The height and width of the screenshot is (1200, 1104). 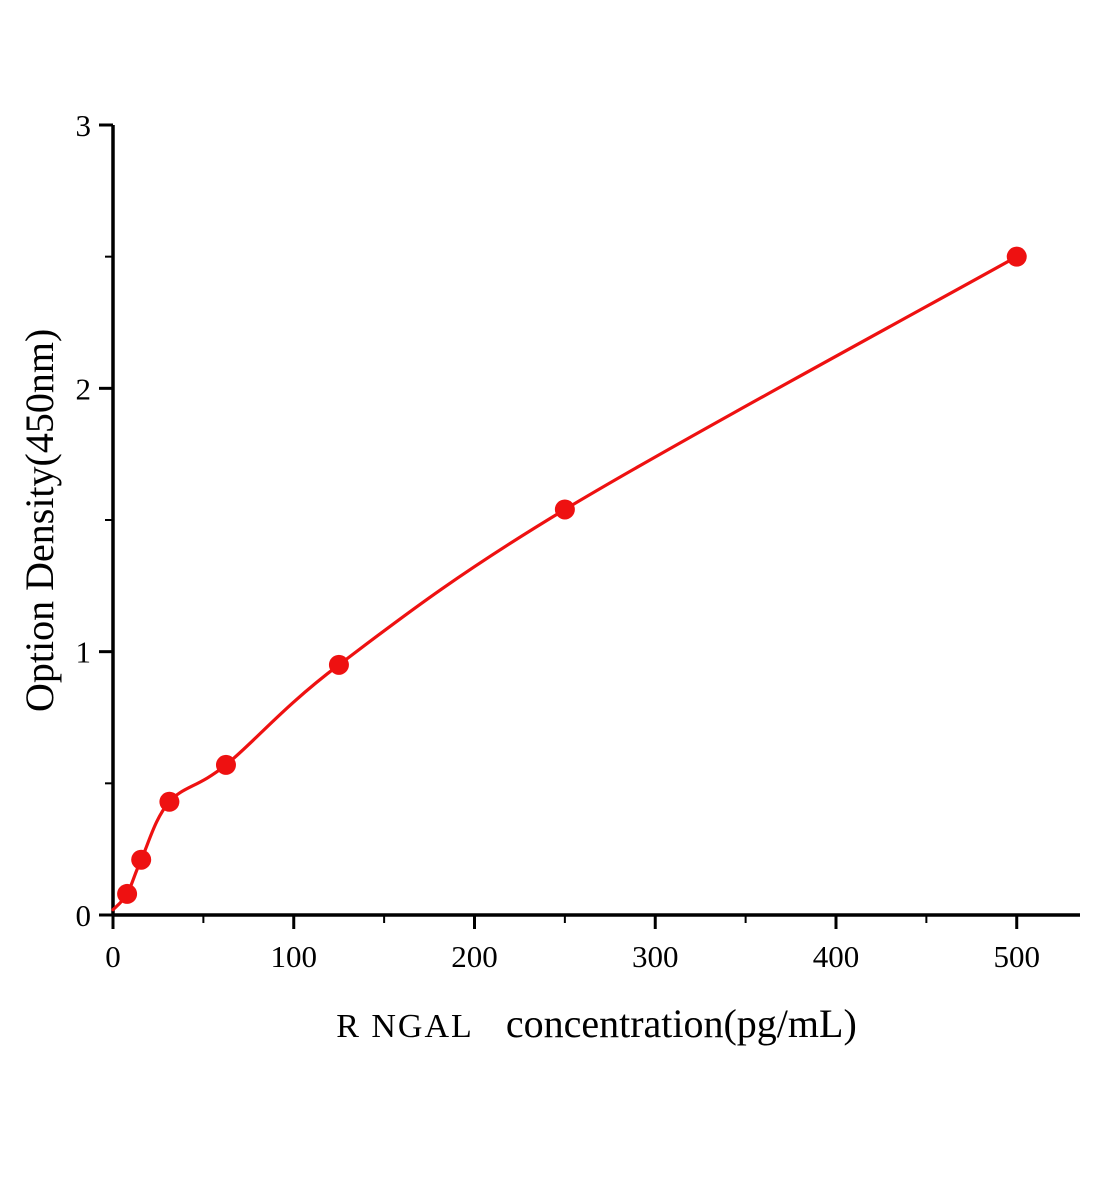 I want to click on y-tick-label: 0, so click(x=84, y=915).